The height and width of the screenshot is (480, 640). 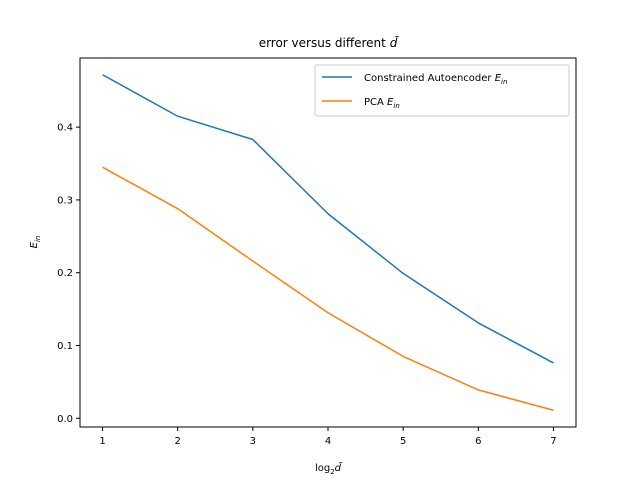 I want to click on y-tick-label: 0.3, so click(x=65, y=200).